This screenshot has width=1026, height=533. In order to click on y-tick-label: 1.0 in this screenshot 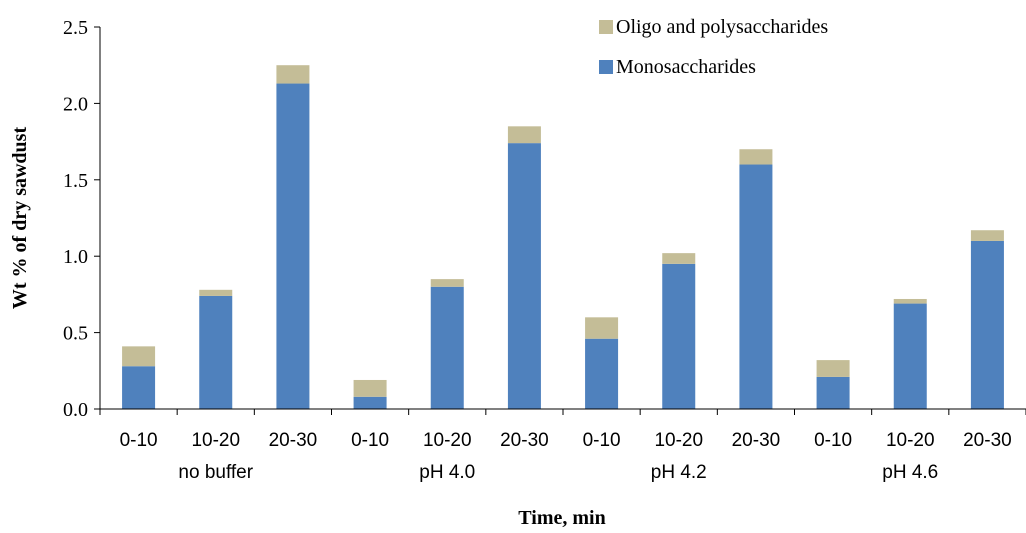, I will do `click(75, 257)`.